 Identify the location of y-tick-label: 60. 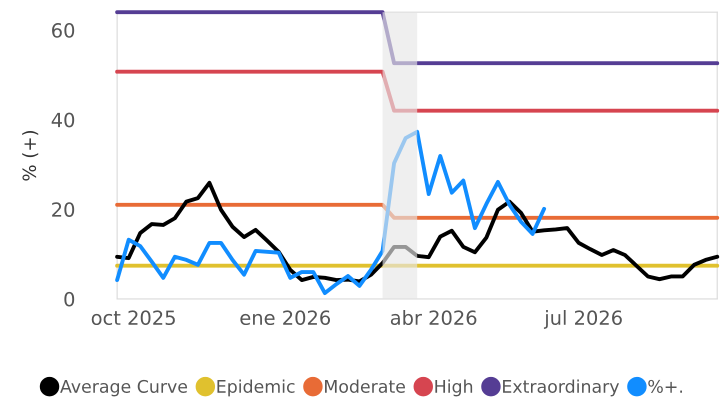
(63, 30).